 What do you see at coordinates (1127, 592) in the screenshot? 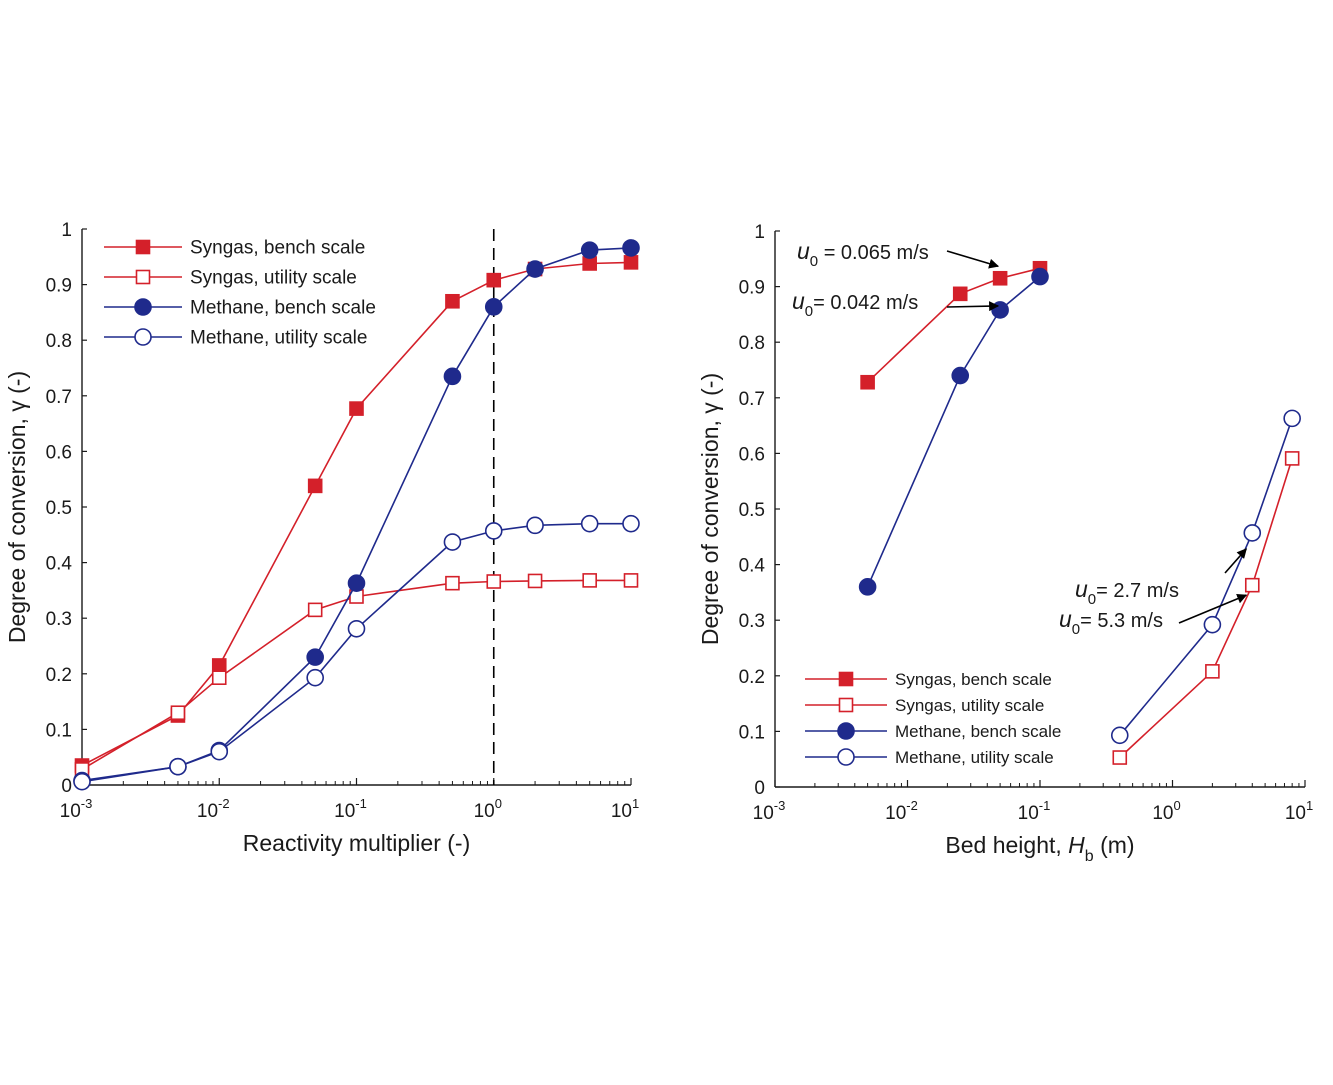
I see `annotation-label: u0= 2.7 m/s` at bounding box center [1127, 592].